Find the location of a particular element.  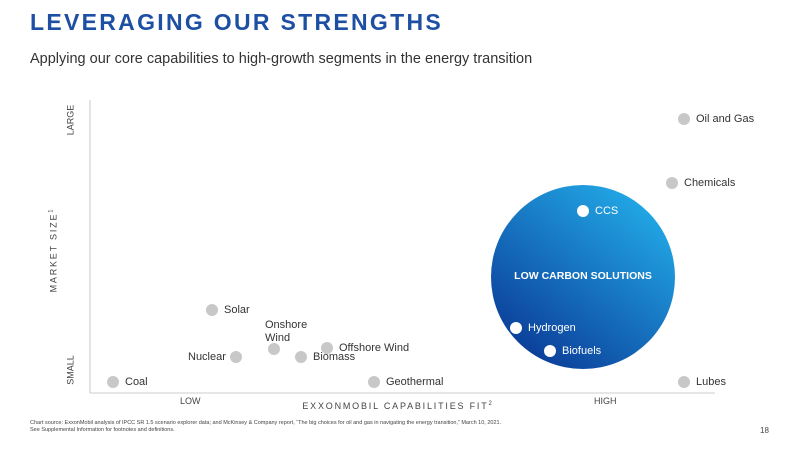

y-axis-title: MARKET SIZE is located at coordinates (53, 252).